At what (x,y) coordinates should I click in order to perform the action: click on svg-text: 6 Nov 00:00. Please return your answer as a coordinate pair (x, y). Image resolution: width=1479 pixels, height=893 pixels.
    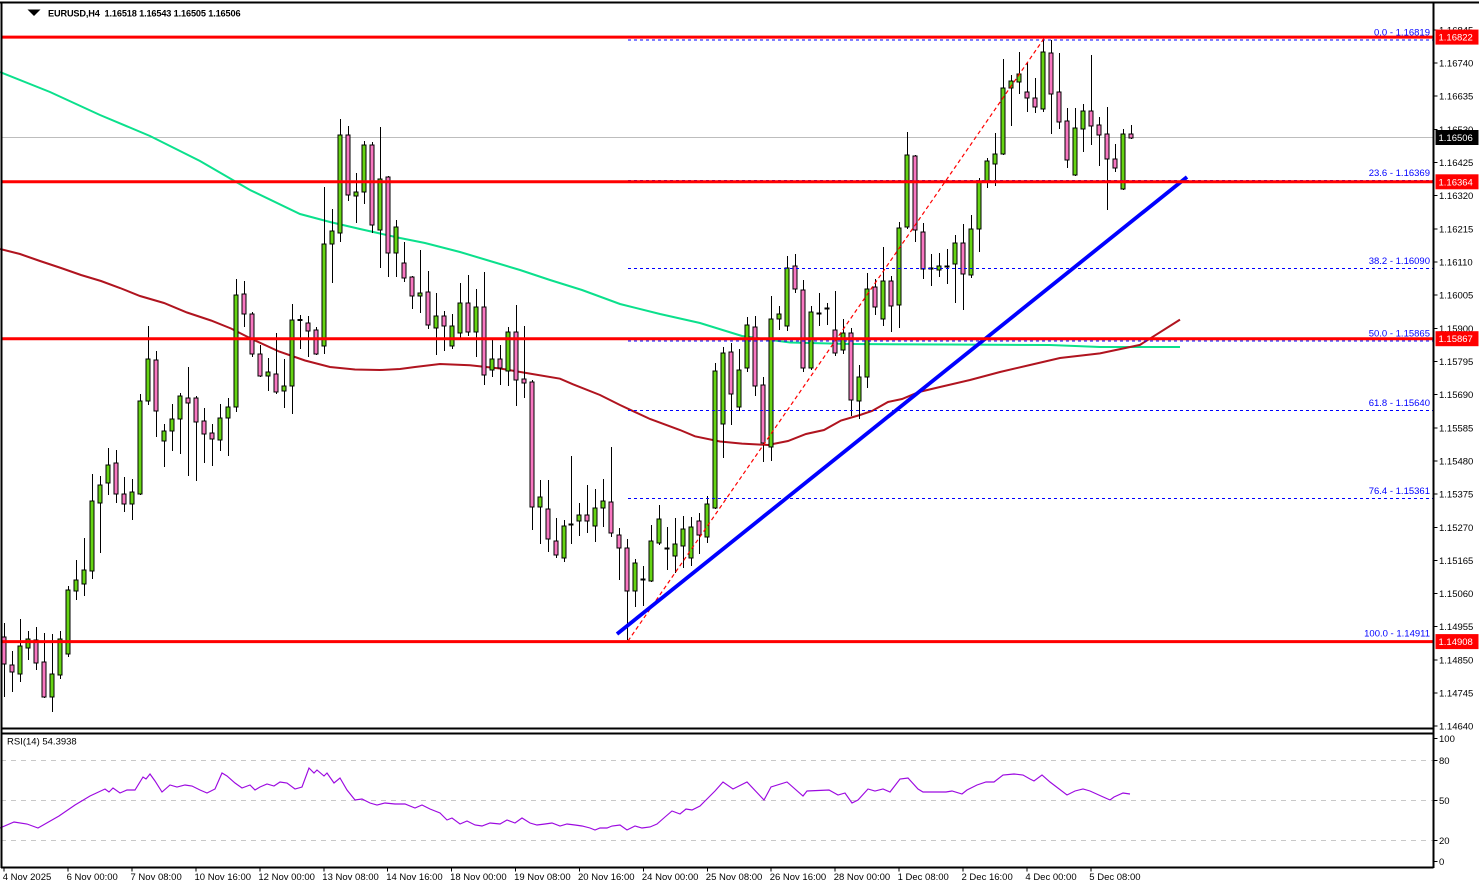
    Looking at the image, I should click on (92, 877).